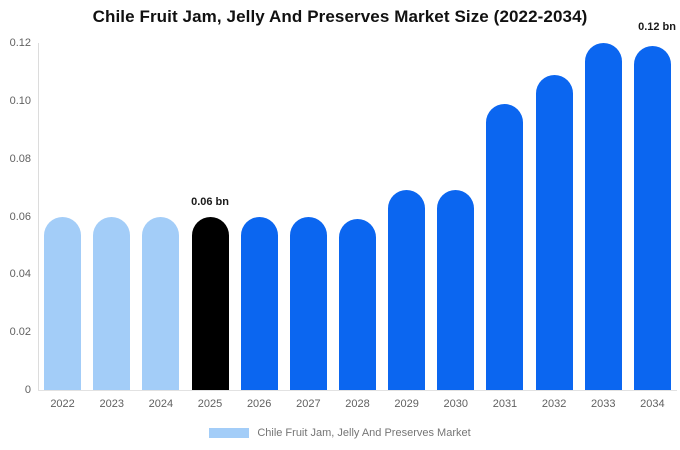 The image size is (680, 450). Describe the element at coordinates (210, 201) in the screenshot. I see `bar-value-annotation: 0.06 bn` at that location.